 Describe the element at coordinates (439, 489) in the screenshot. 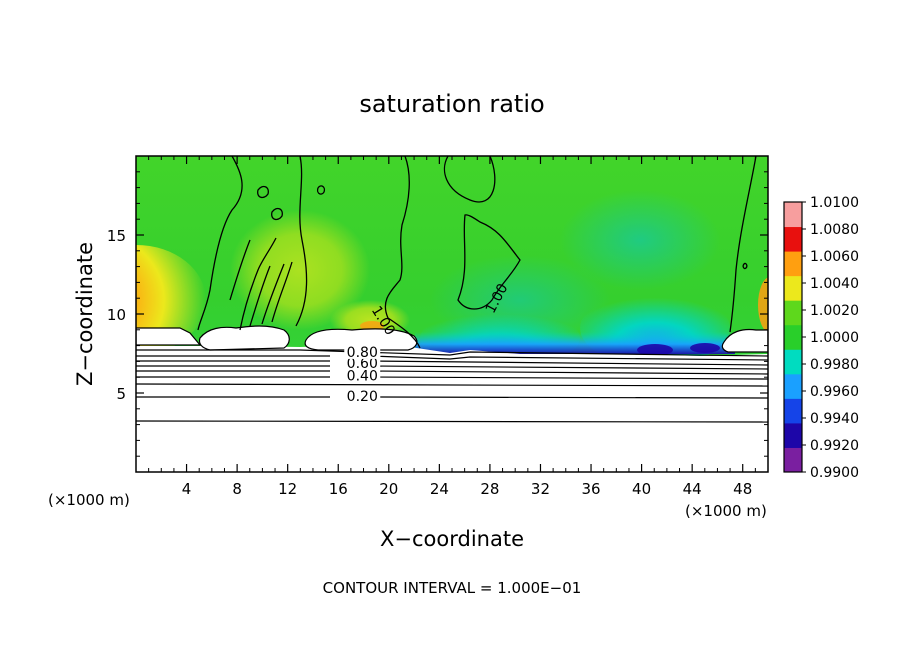

I see `x-tick-label: 24` at that location.